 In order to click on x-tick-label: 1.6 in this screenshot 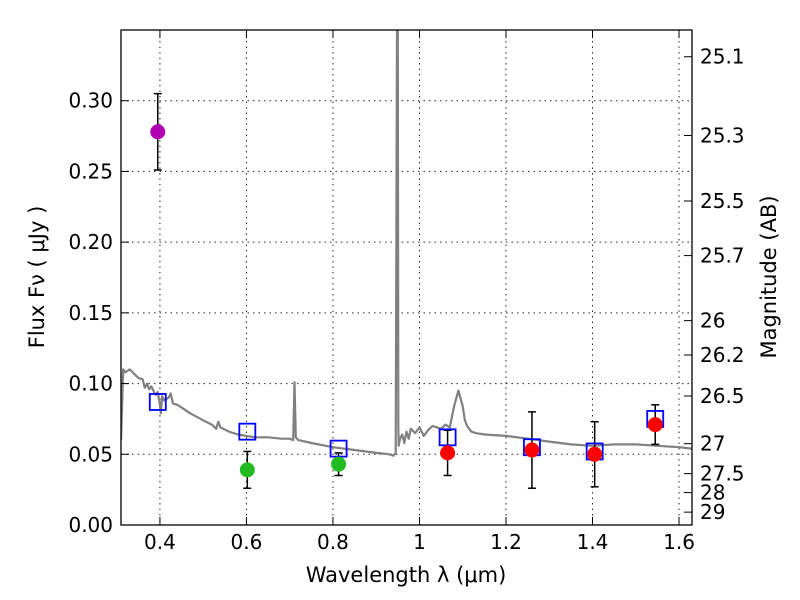, I will do `click(679, 542)`.